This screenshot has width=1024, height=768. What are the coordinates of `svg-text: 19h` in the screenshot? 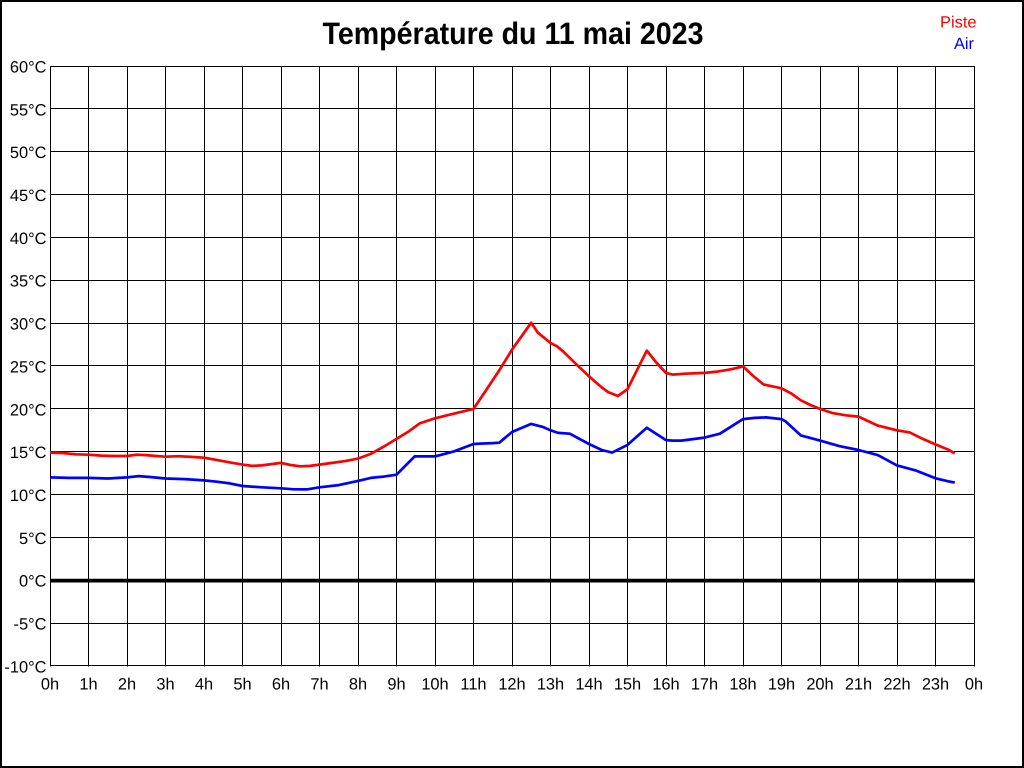 It's located at (781, 685).